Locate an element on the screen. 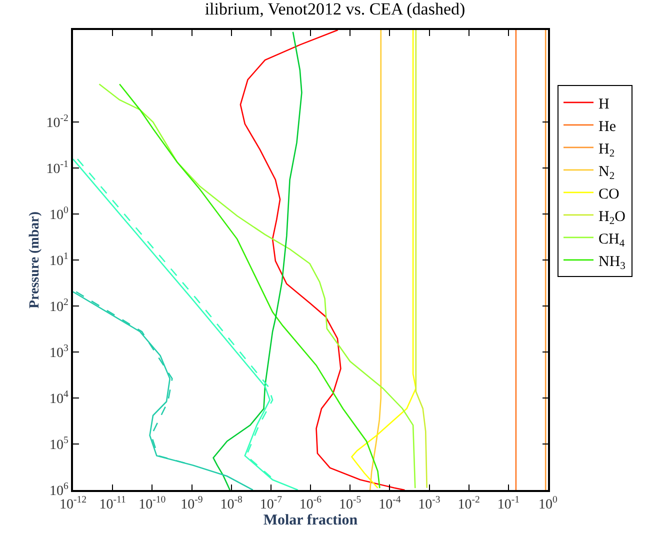 The width and height of the screenshot is (670, 537). x-tick-label: 10$^{-11}$ is located at coordinates (112, 503).